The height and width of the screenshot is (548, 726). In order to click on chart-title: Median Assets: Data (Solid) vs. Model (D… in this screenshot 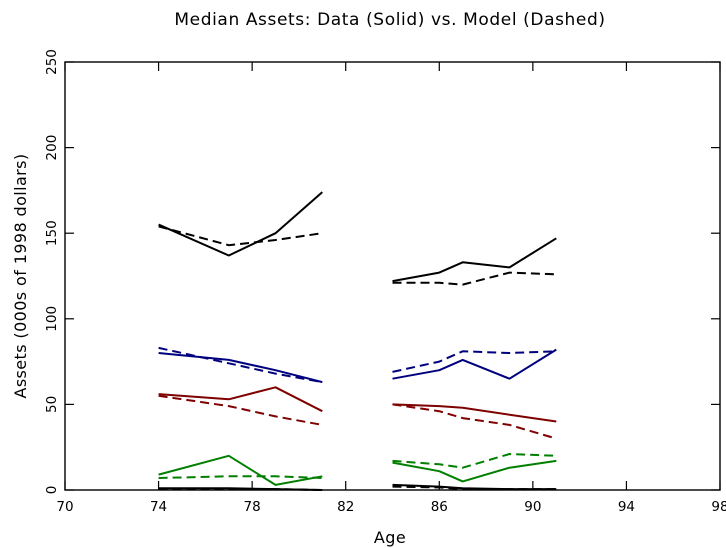, I will do `click(389, 20)`.